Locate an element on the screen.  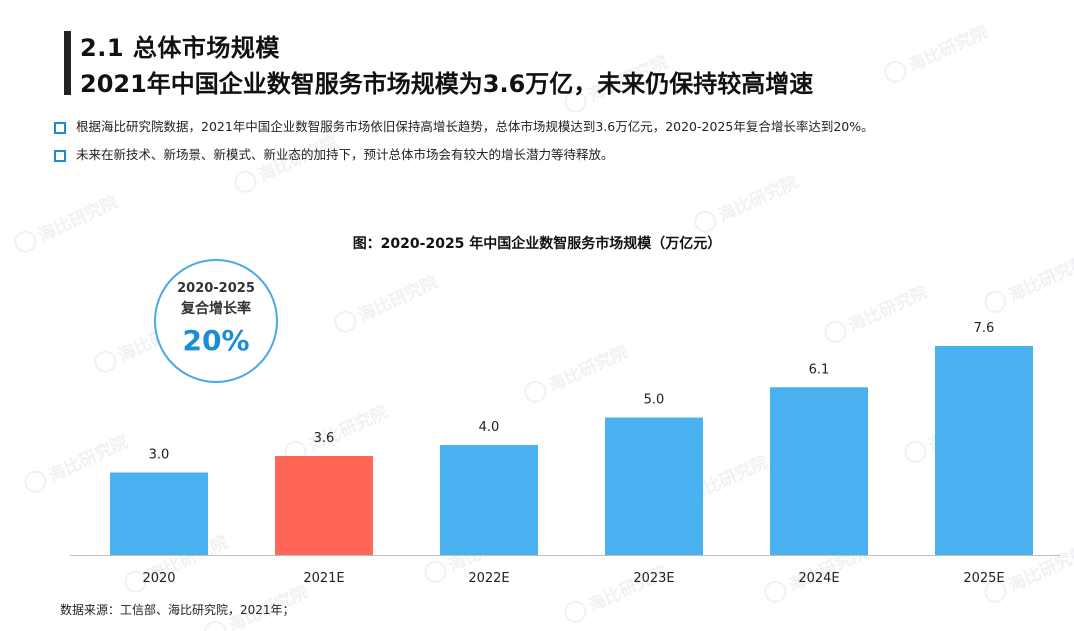
data-label-2023E: 5.0 is located at coordinates (654, 400).